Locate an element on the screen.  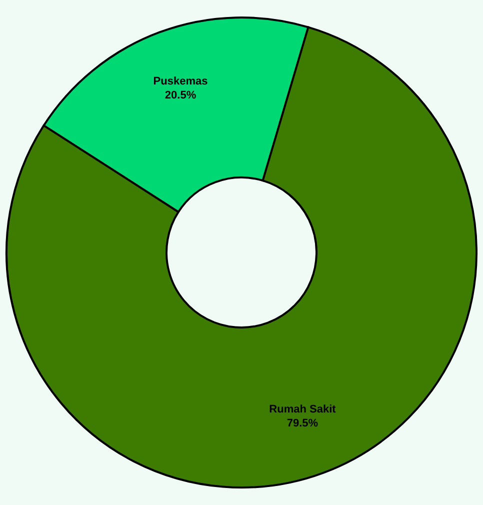
data-label: 79.5% is located at coordinates (302, 424).